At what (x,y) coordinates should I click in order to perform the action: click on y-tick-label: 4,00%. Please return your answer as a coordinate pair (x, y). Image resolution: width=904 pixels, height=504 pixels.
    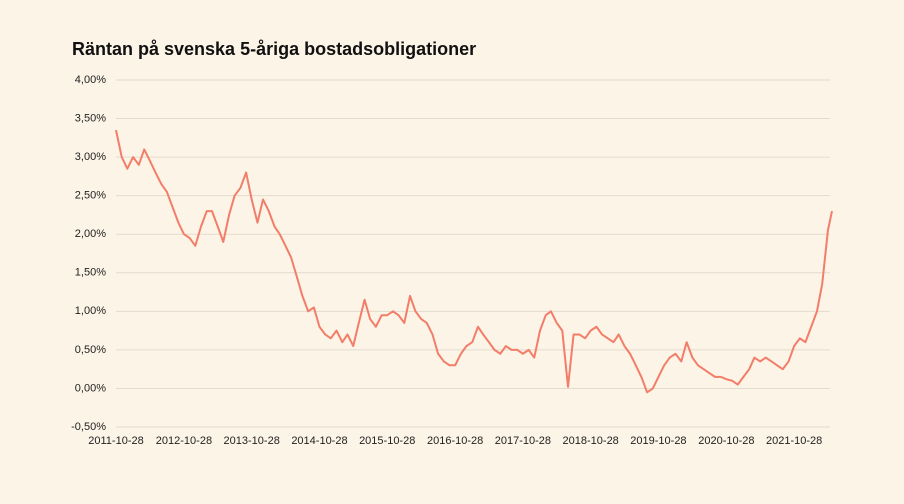
    Looking at the image, I should click on (90, 80).